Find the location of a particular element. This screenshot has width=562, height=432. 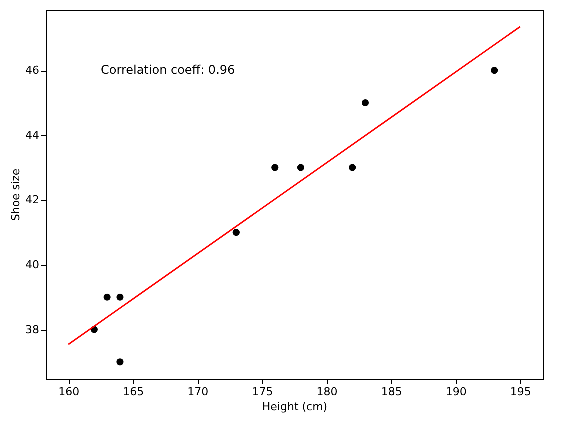

y-tick-label: 42 is located at coordinates (33, 200).